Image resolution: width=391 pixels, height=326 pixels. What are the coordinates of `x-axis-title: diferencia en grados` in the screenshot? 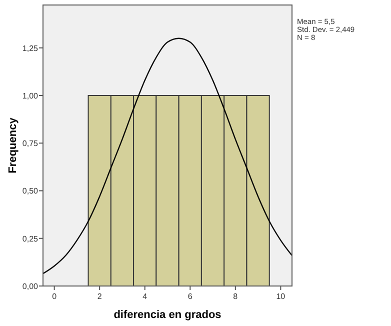 It's located at (168, 315).